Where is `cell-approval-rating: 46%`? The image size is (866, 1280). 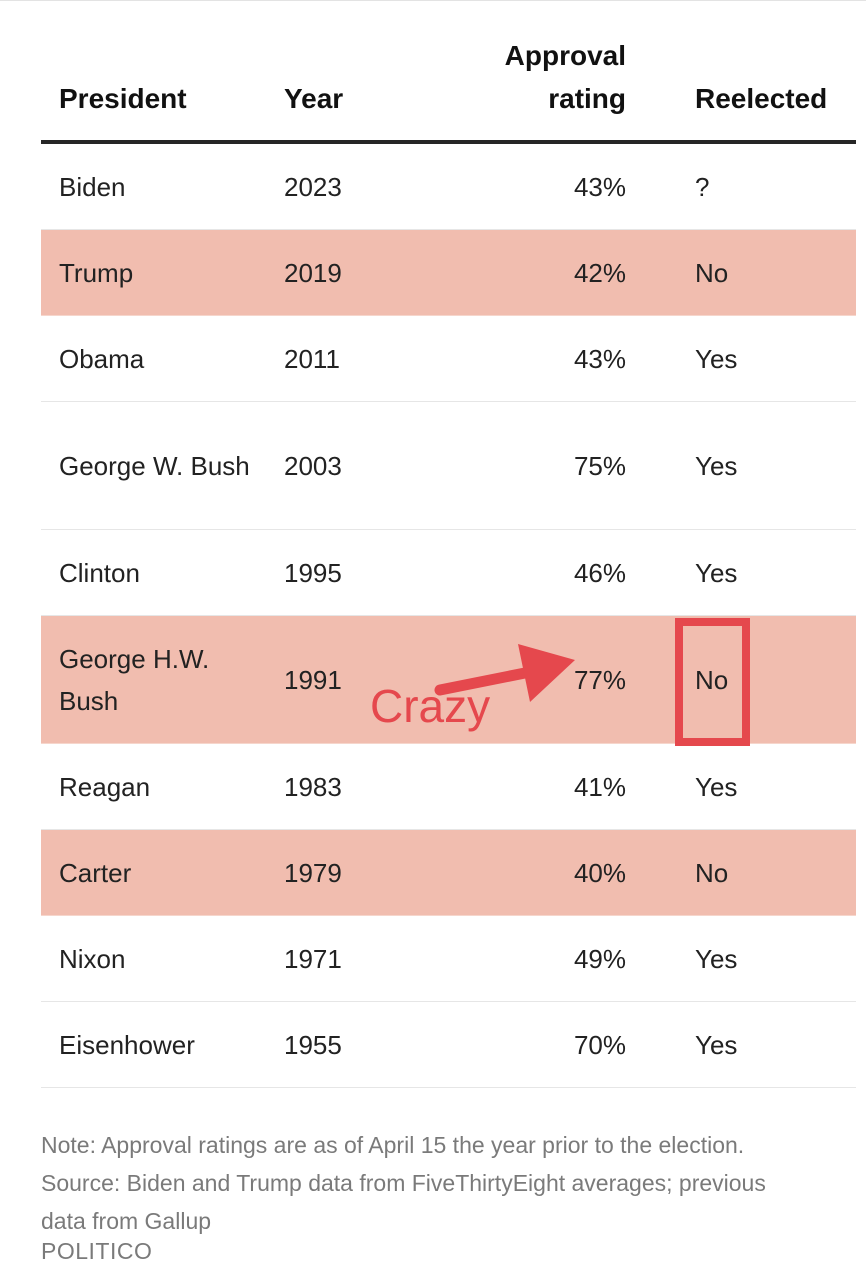 cell-approval-rating: 46% is located at coordinates (599, 572).